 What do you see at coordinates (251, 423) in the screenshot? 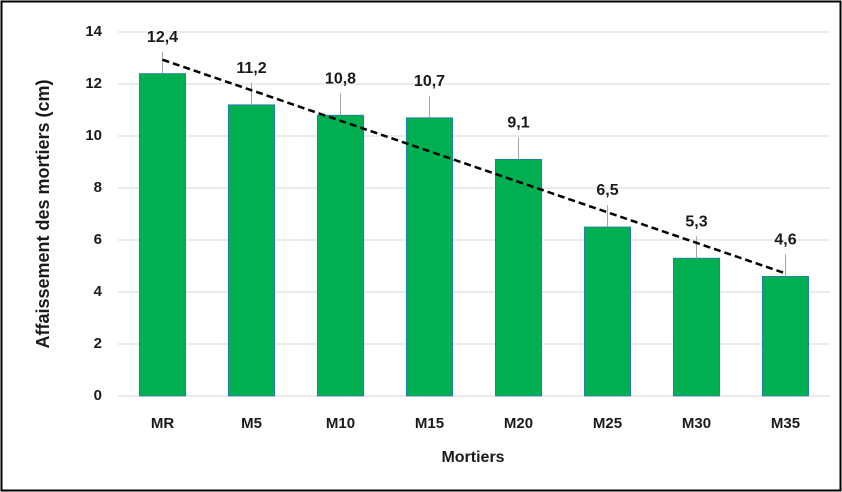
I see `x-tick-label: M5` at bounding box center [251, 423].